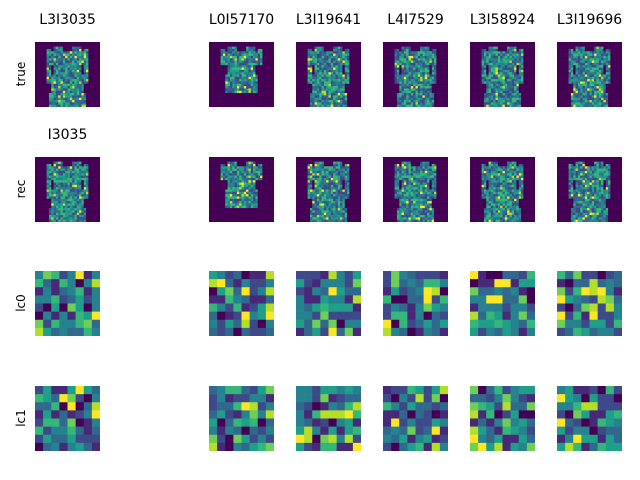  I want to click on row-label-lc1: lc1, so click(21, 417).